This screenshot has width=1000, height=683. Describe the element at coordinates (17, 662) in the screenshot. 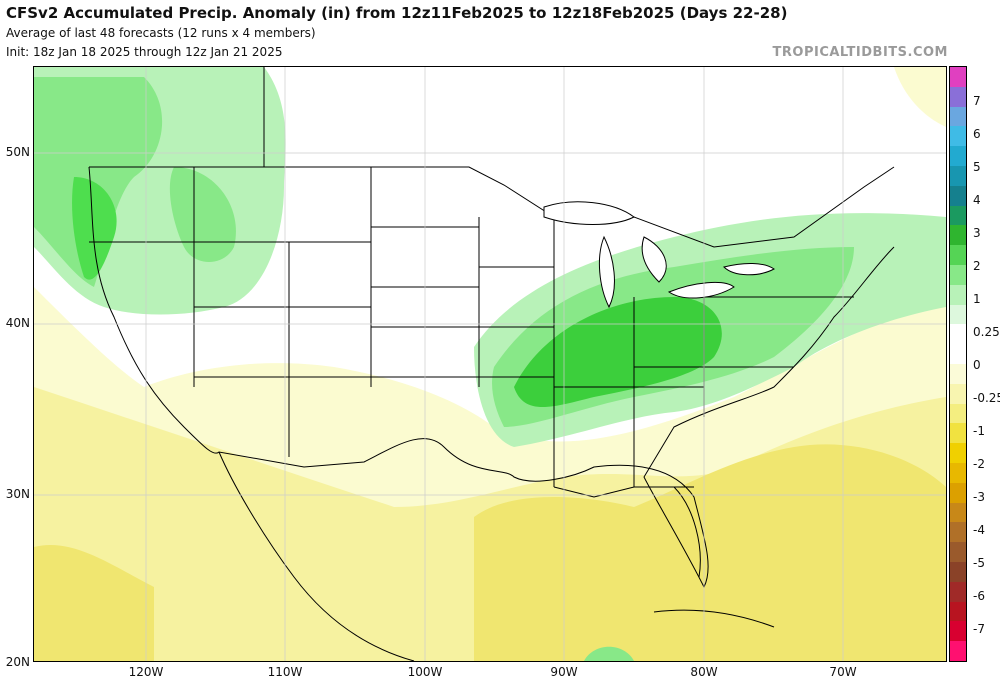

I see `lat-label-20n: 20N` at that location.